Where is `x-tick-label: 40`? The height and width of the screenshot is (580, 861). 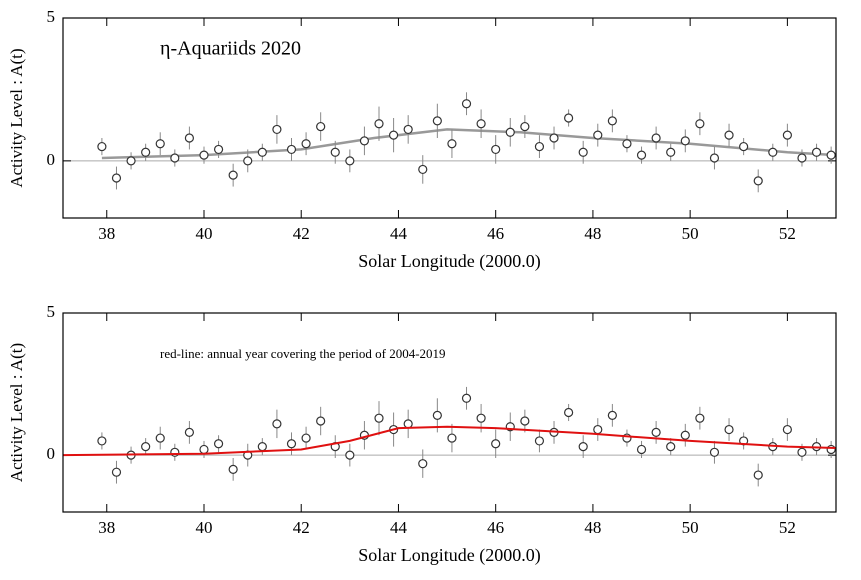 x-tick-label: 40 is located at coordinates (203, 527).